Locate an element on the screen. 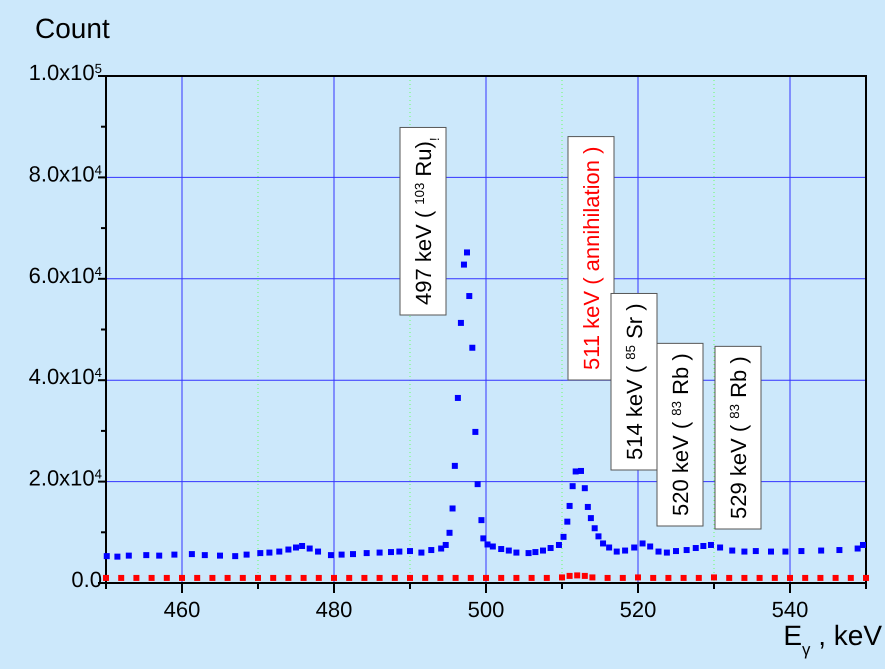  y-tick-label: 4.0x10$^{4}$ is located at coordinates (65, 377).